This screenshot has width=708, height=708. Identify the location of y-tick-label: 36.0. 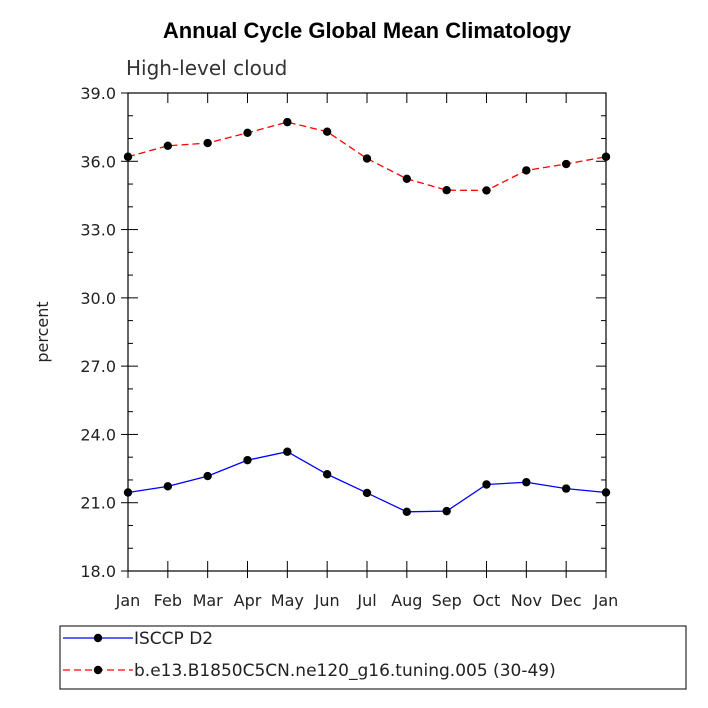
(98, 161).